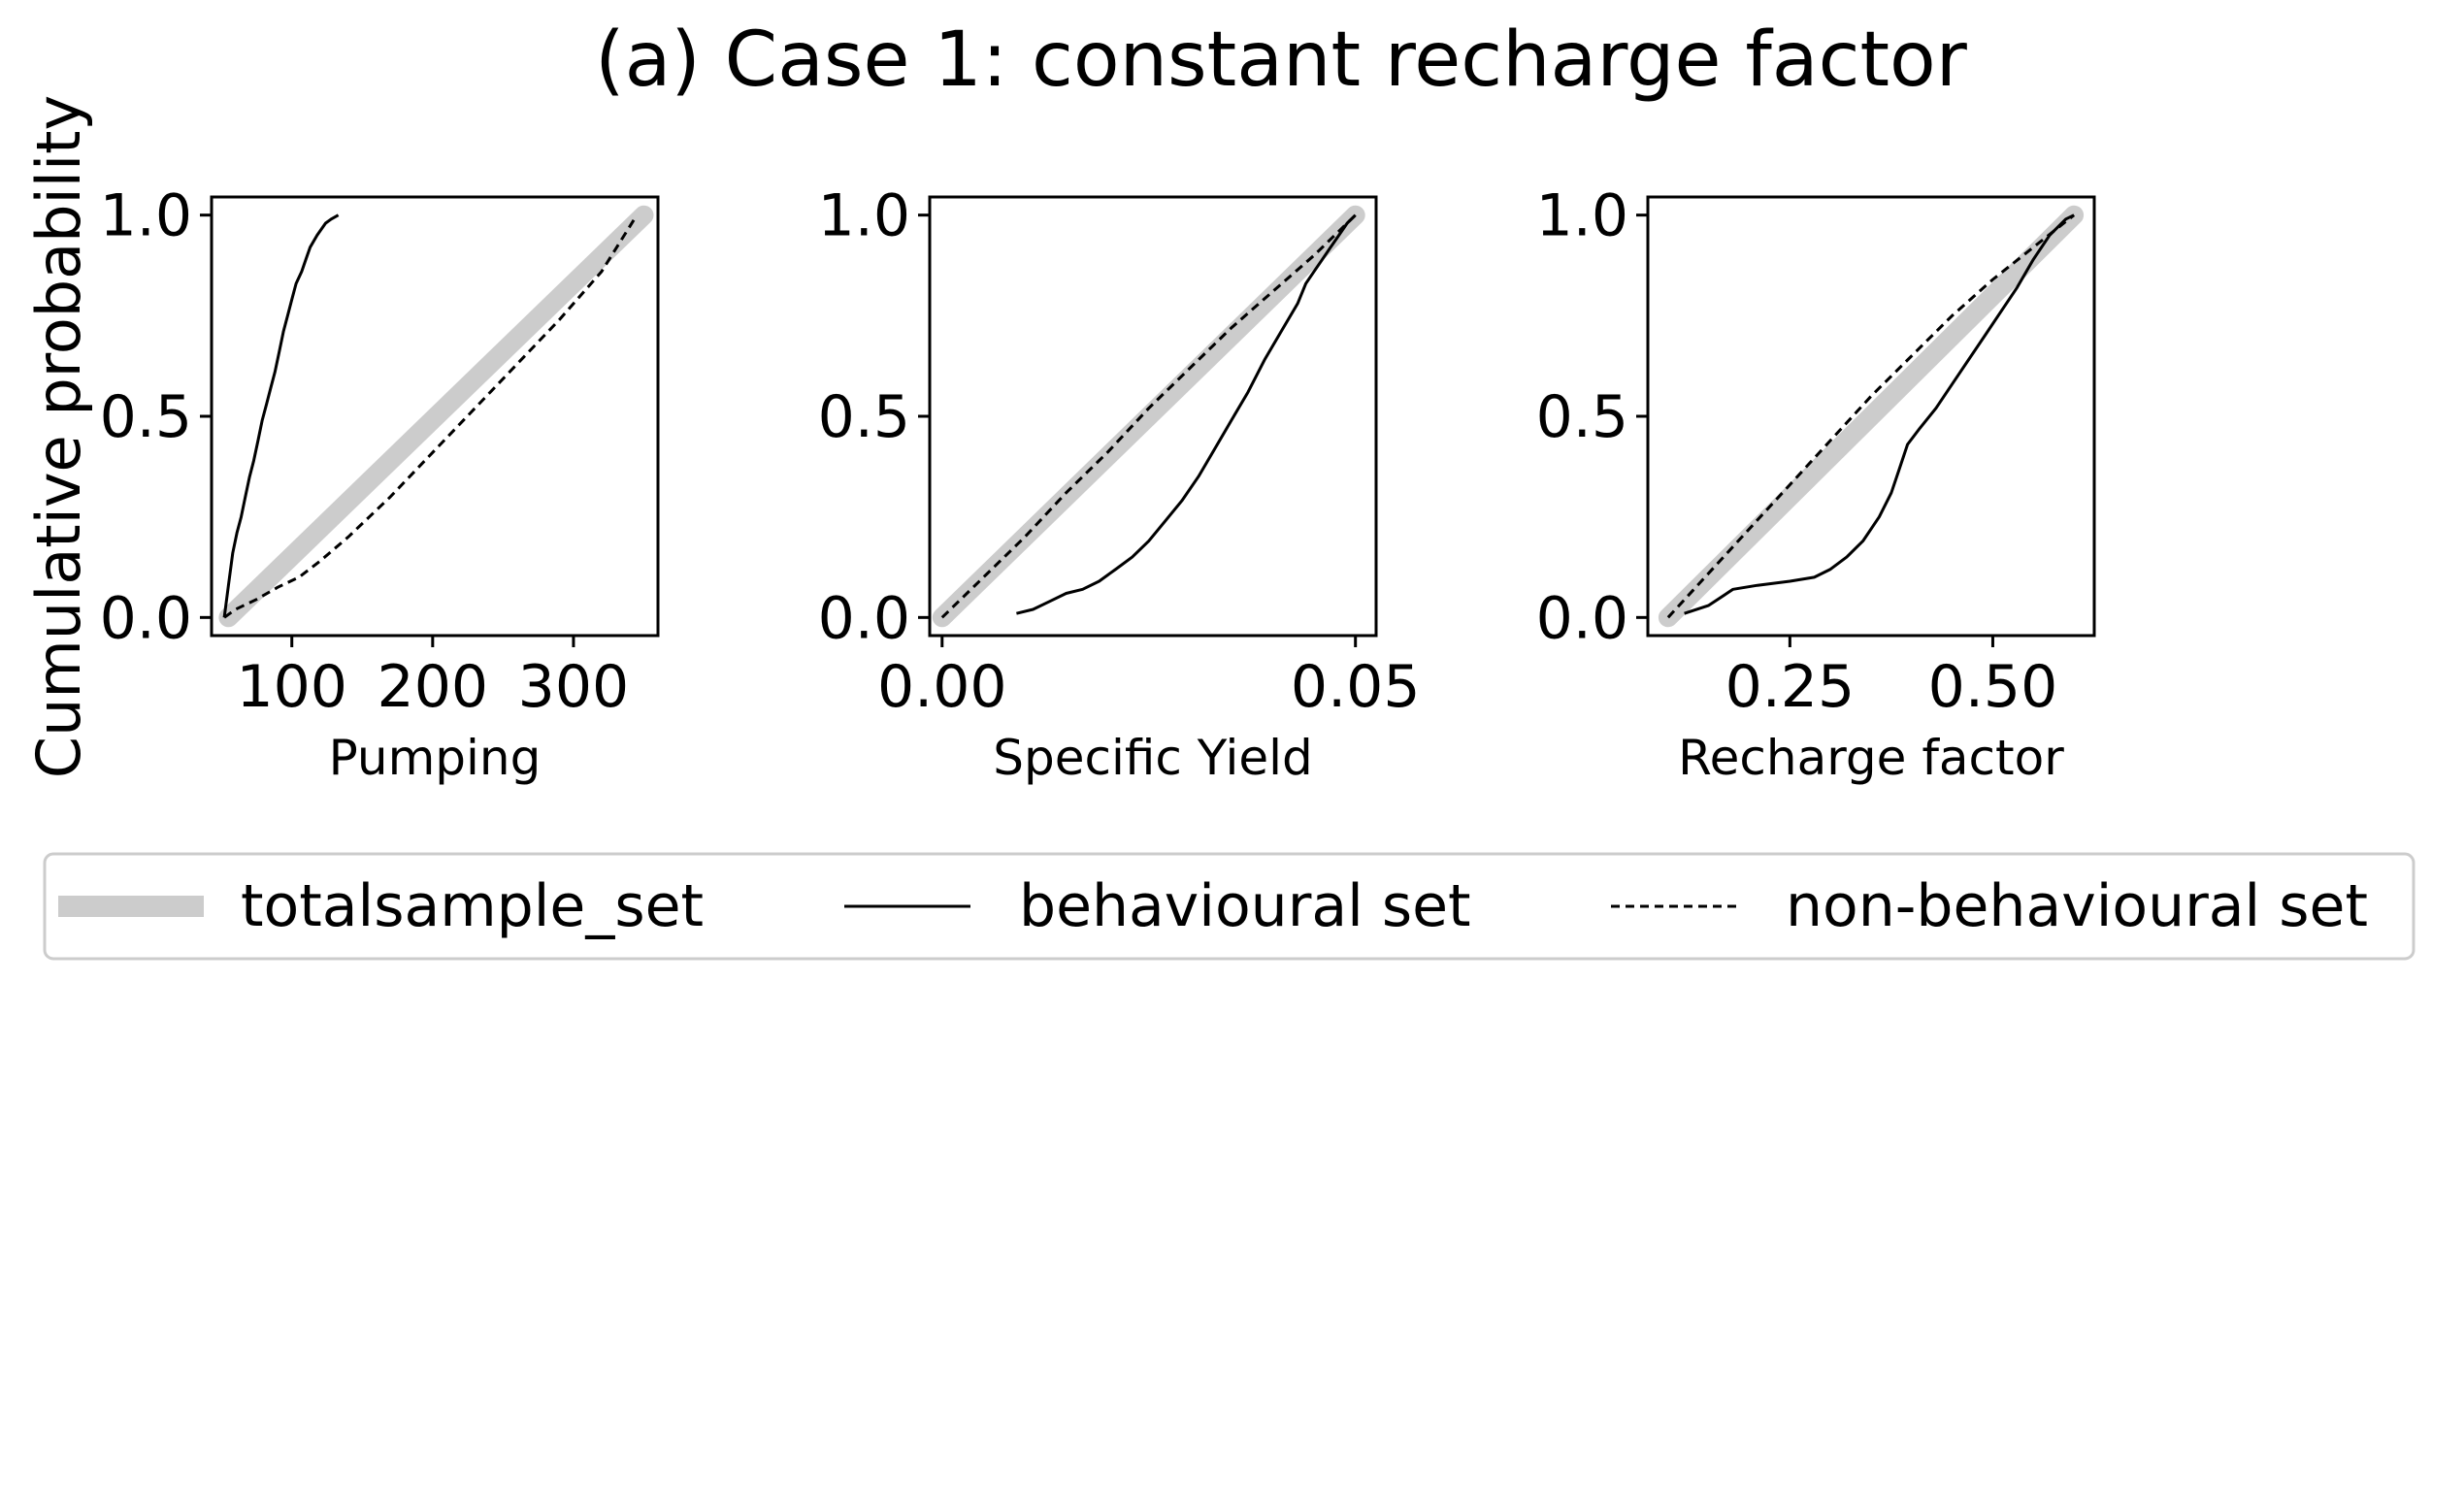 This screenshot has height=1506, width=2464. What do you see at coordinates (1245, 906) in the screenshot?
I see `legend-label-behavioural: behavioural set` at bounding box center [1245, 906].